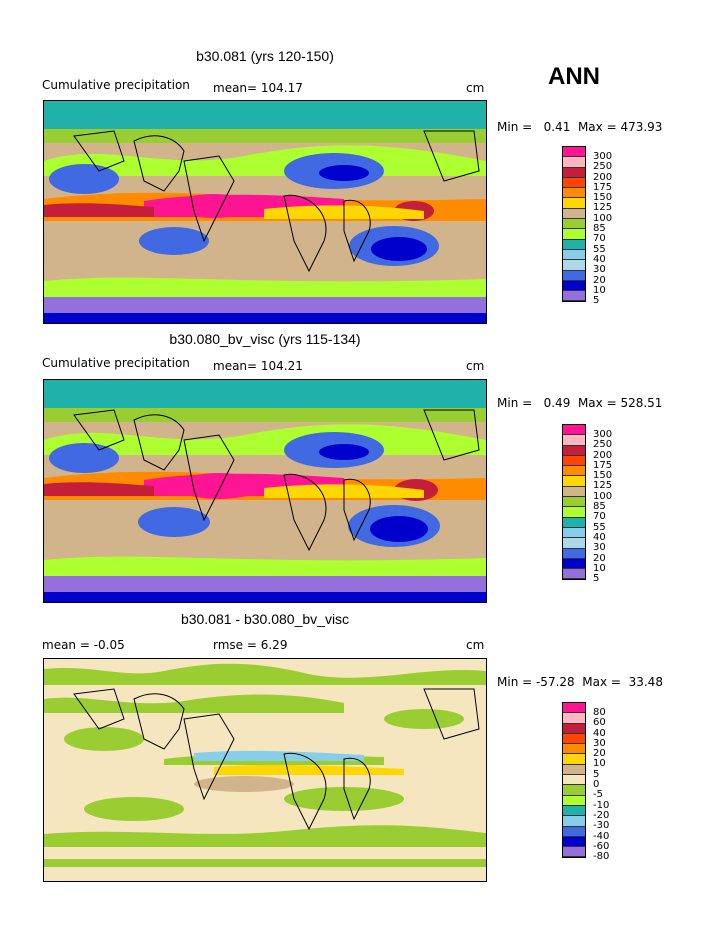  I want to click on season-label: ANN, so click(574, 76).